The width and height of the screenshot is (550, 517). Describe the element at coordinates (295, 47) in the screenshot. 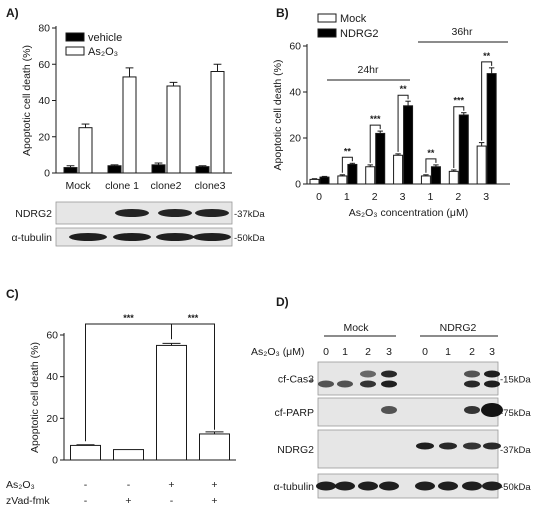

I see `b-y-tick-label: 60` at that location.